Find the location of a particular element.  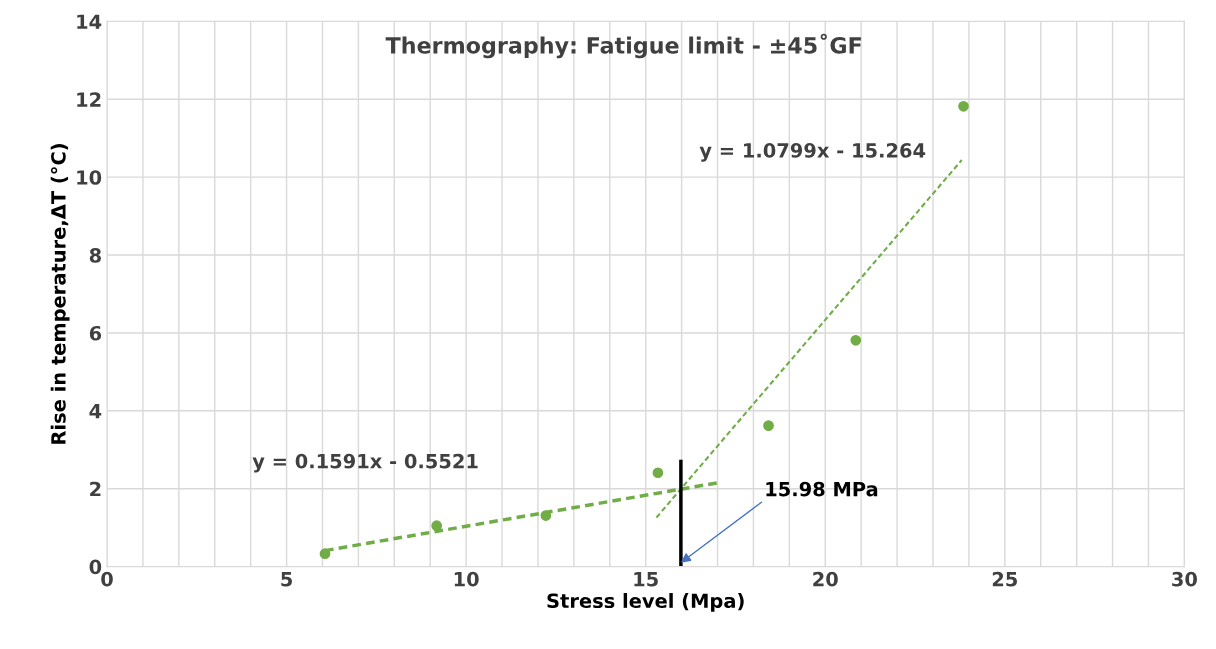

text: Thermography: Fatigue limit - ±45˚GF is located at coordinates (623, 46).